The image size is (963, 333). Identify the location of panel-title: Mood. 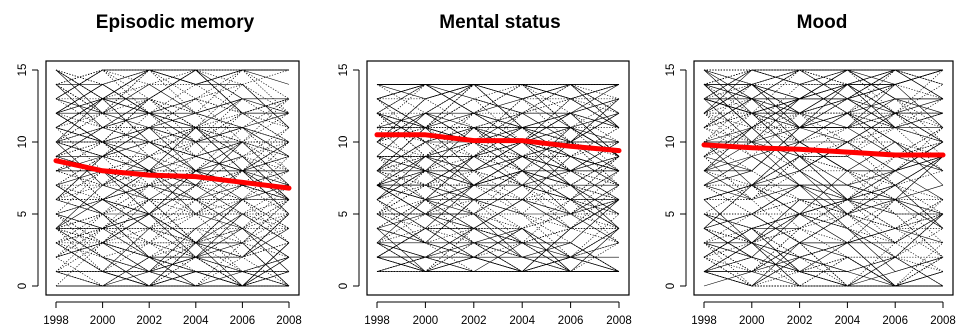
(822, 22).